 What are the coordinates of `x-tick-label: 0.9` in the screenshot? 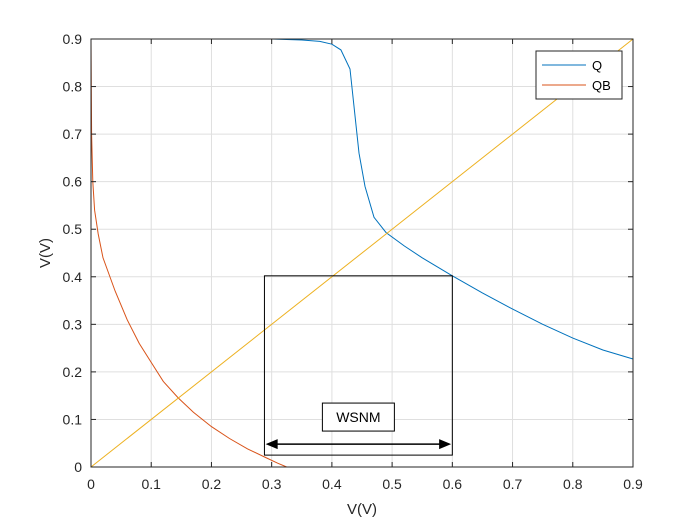 It's located at (633, 484).